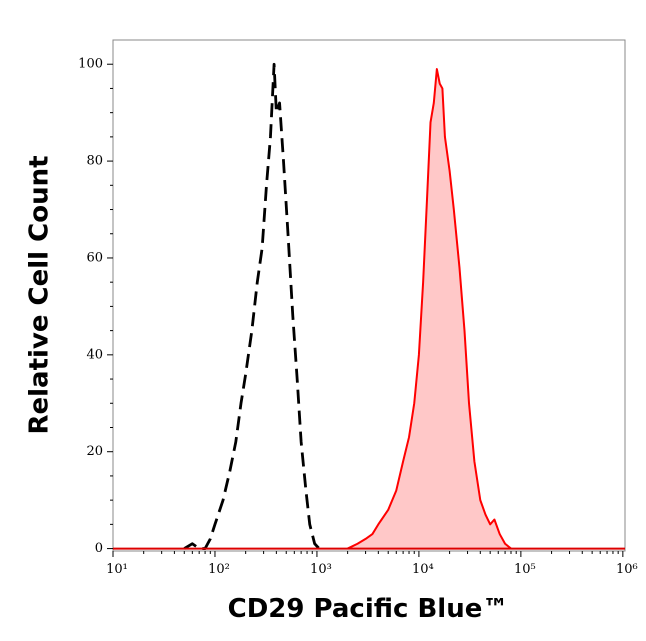 This screenshot has width=646, height=641. I want to click on x-tick-label: 10⁴, so click(423, 569).